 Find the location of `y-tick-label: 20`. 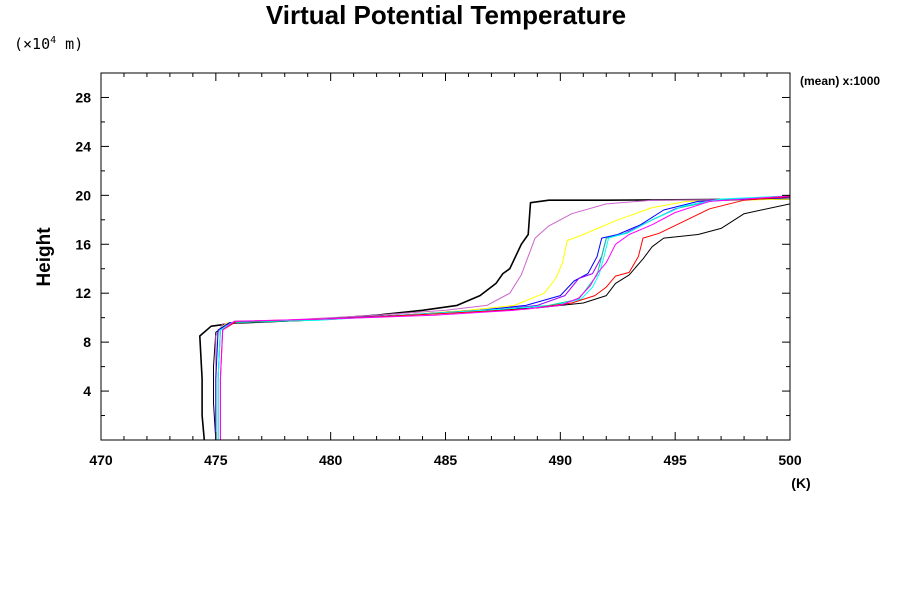

y-tick-label: 20 is located at coordinates (83, 195).